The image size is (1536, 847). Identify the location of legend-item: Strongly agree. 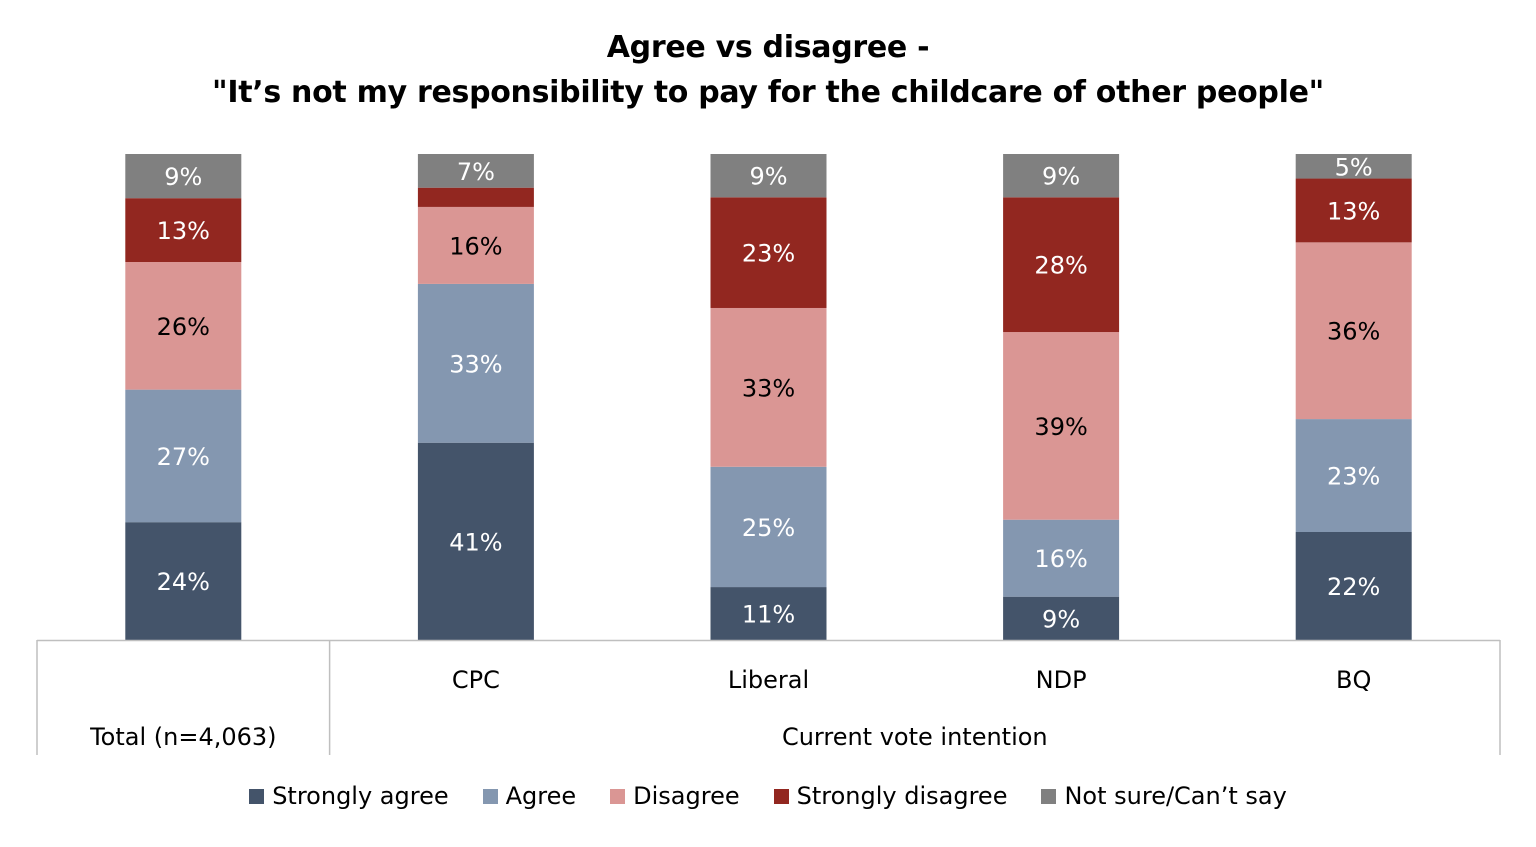
(349, 796).